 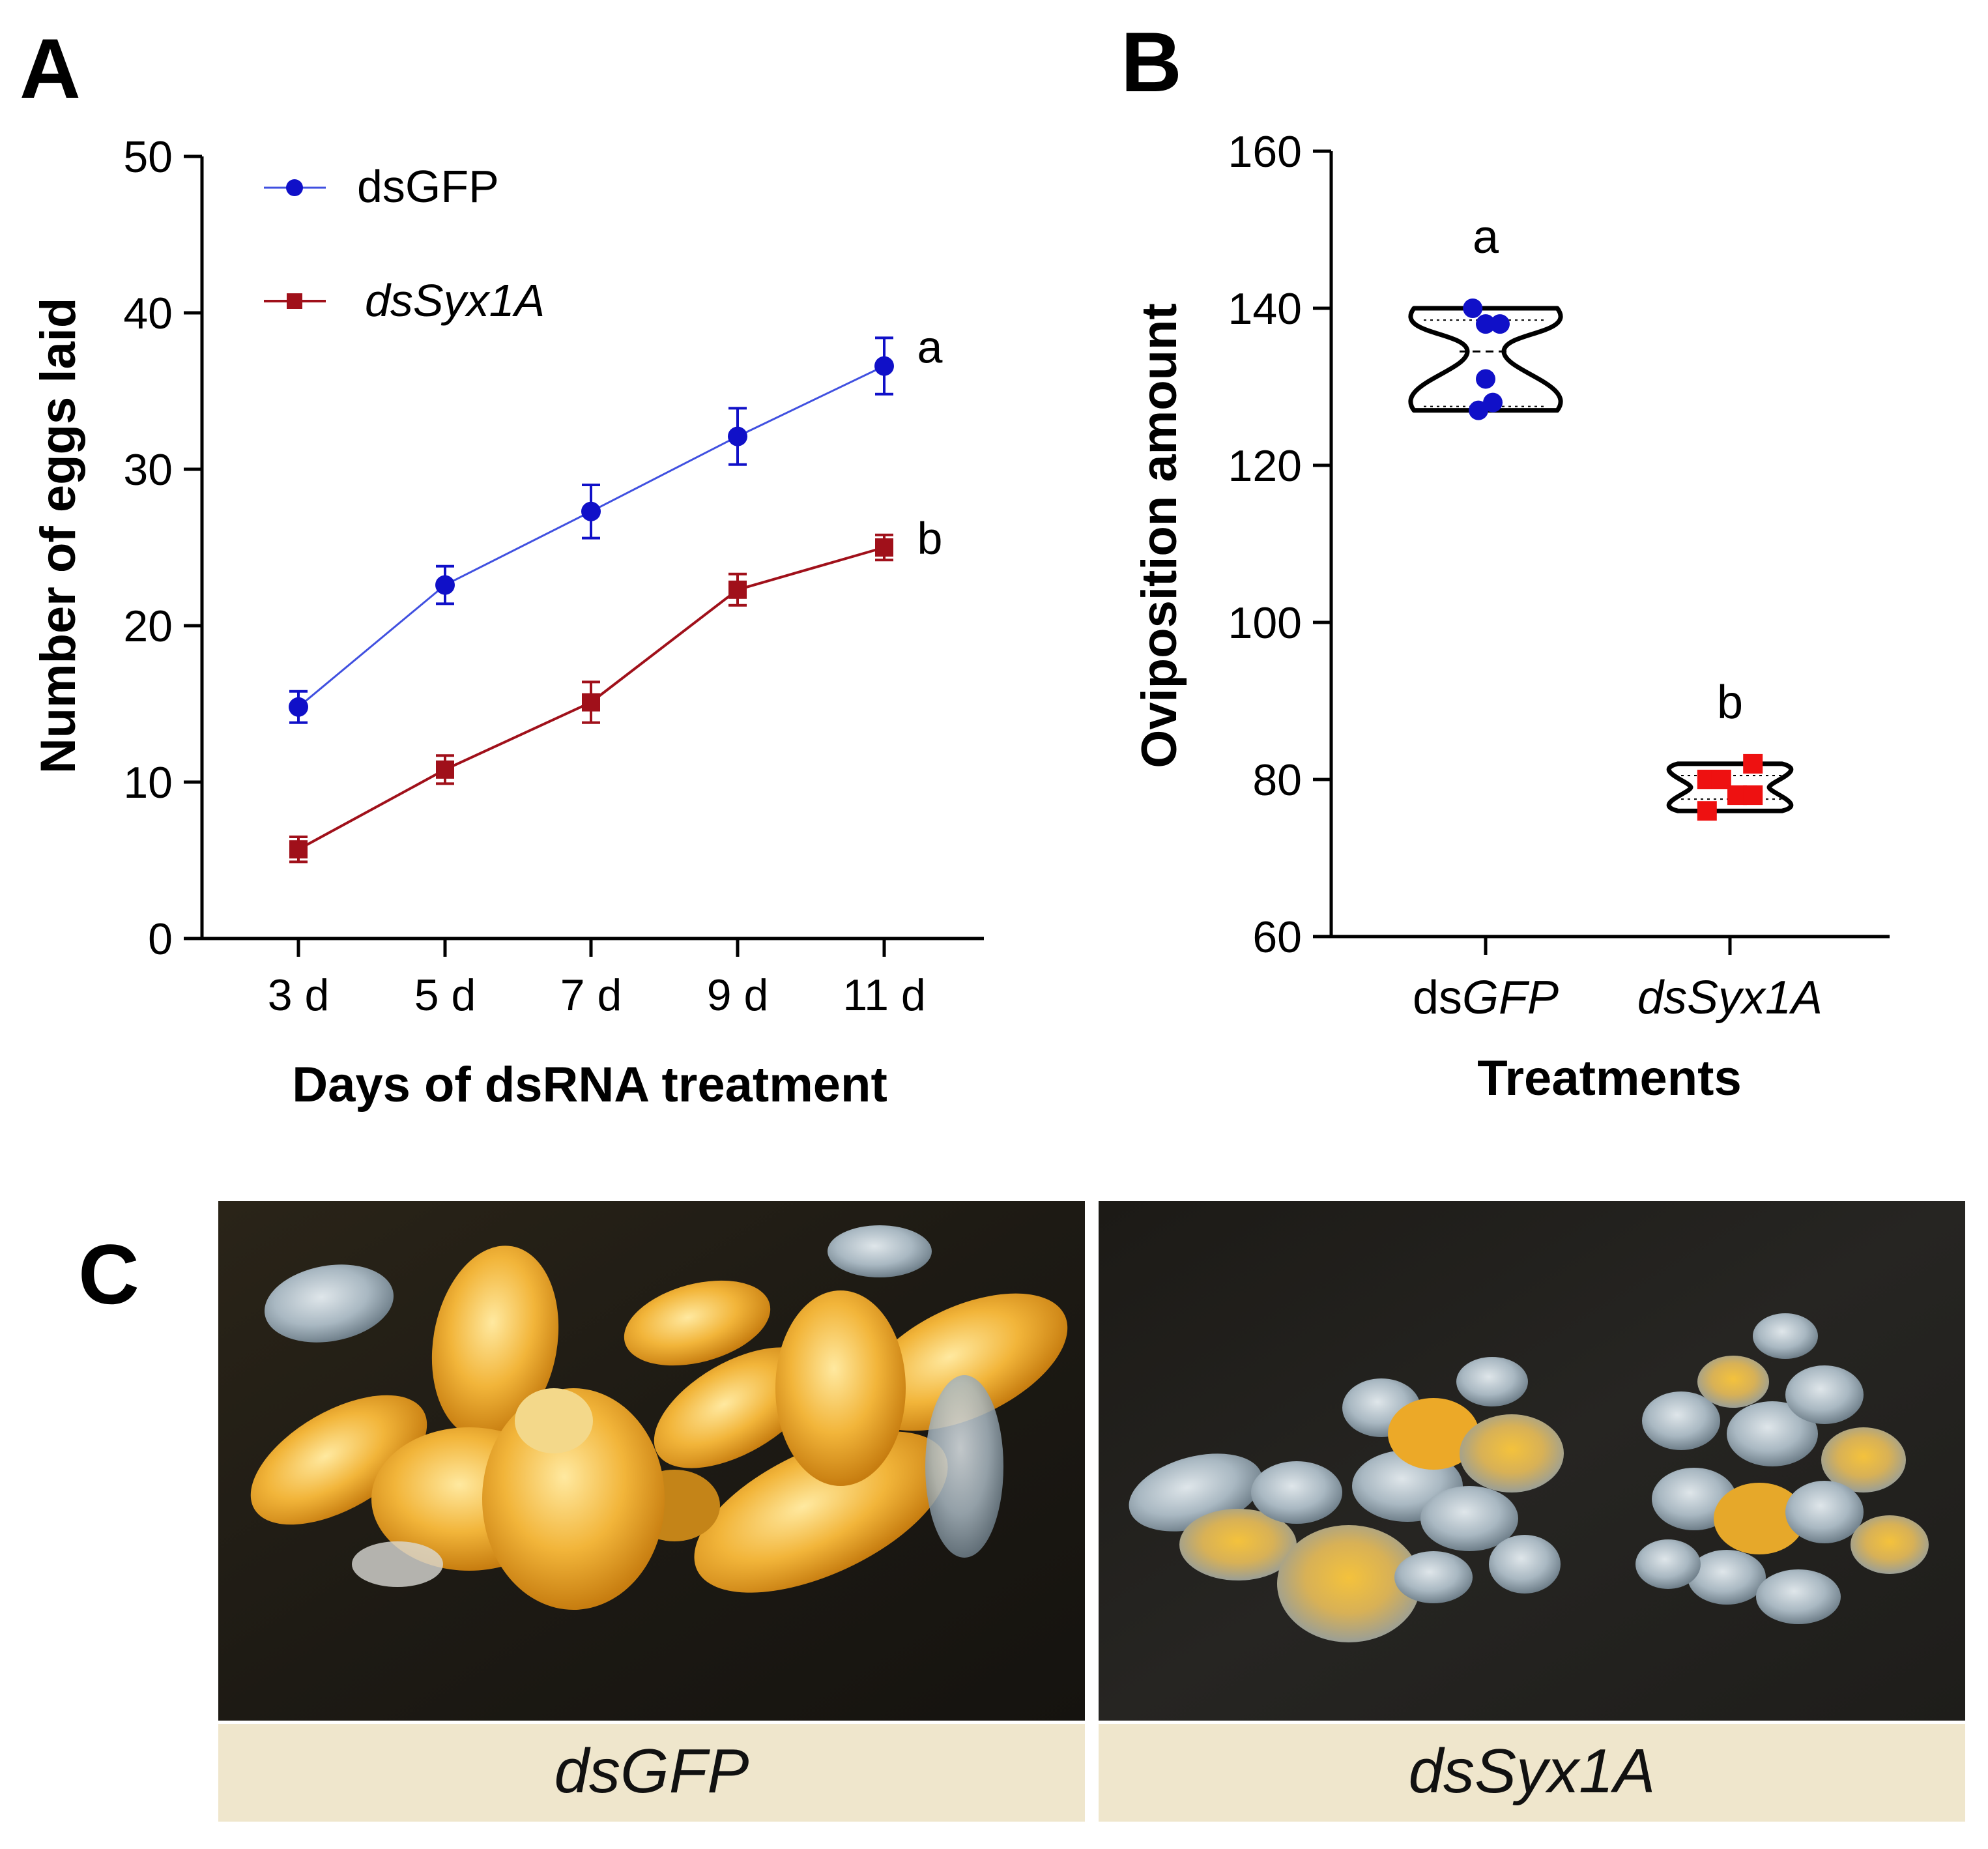 I want to click on photo-dsgfp, so click(x=651, y=1461).